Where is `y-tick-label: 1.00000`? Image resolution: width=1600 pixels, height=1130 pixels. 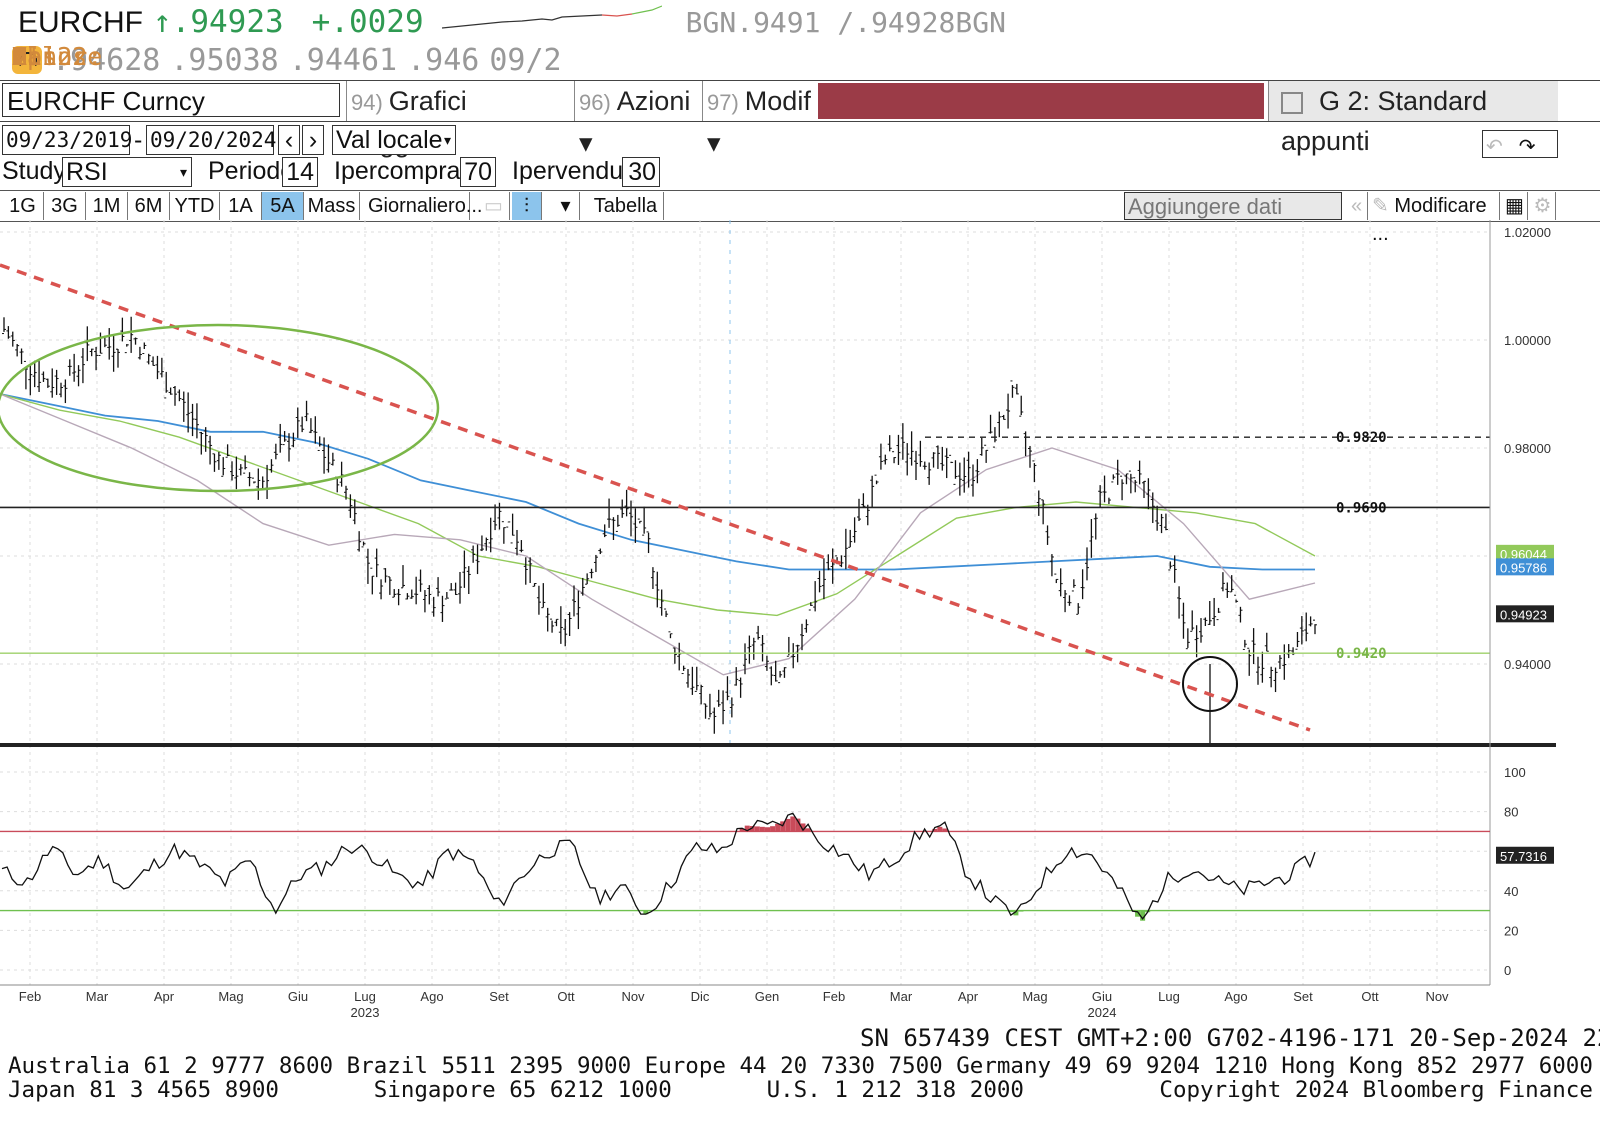
y-tick-label: 1.00000 is located at coordinates (1527, 340).